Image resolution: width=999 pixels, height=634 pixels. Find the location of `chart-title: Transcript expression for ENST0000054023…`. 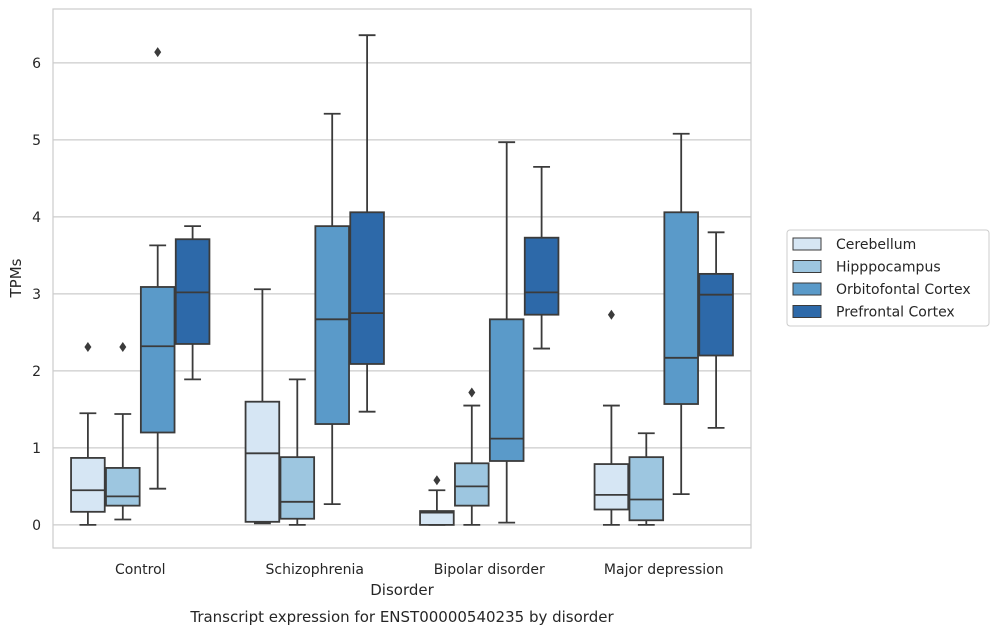

chart-title: Transcript expression for ENST0000054023… is located at coordinates (401, 617).